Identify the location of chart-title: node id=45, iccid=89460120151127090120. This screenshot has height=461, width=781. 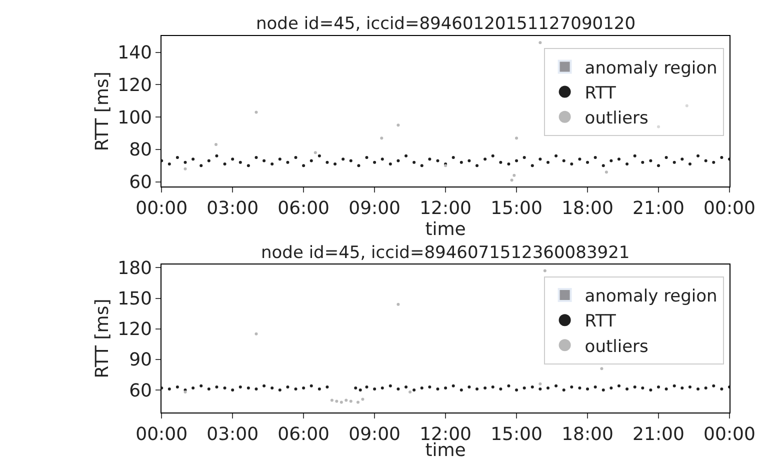
(446, 24).